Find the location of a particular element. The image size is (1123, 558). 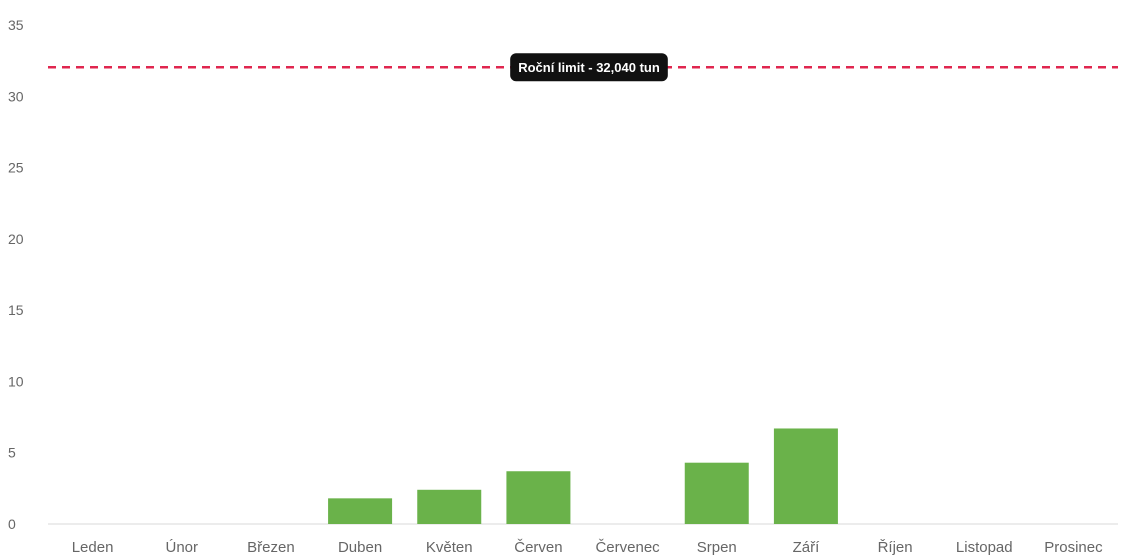

y-tick-label: 15 is located at coordinates (16, 310).